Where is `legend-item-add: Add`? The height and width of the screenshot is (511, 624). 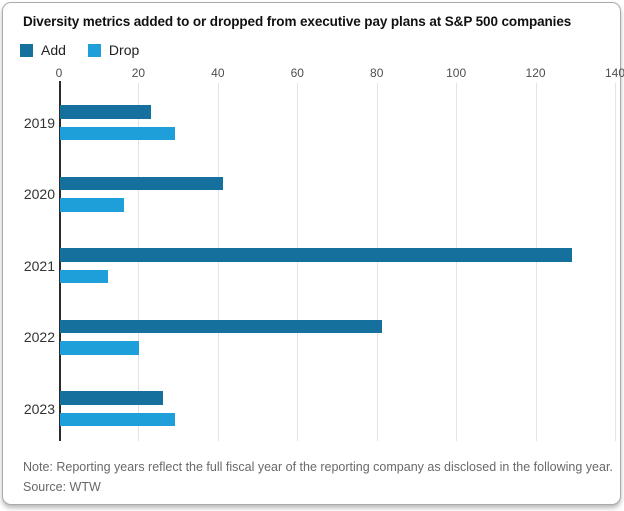 legend-item-add: Add is located at coordinates (43, 50).